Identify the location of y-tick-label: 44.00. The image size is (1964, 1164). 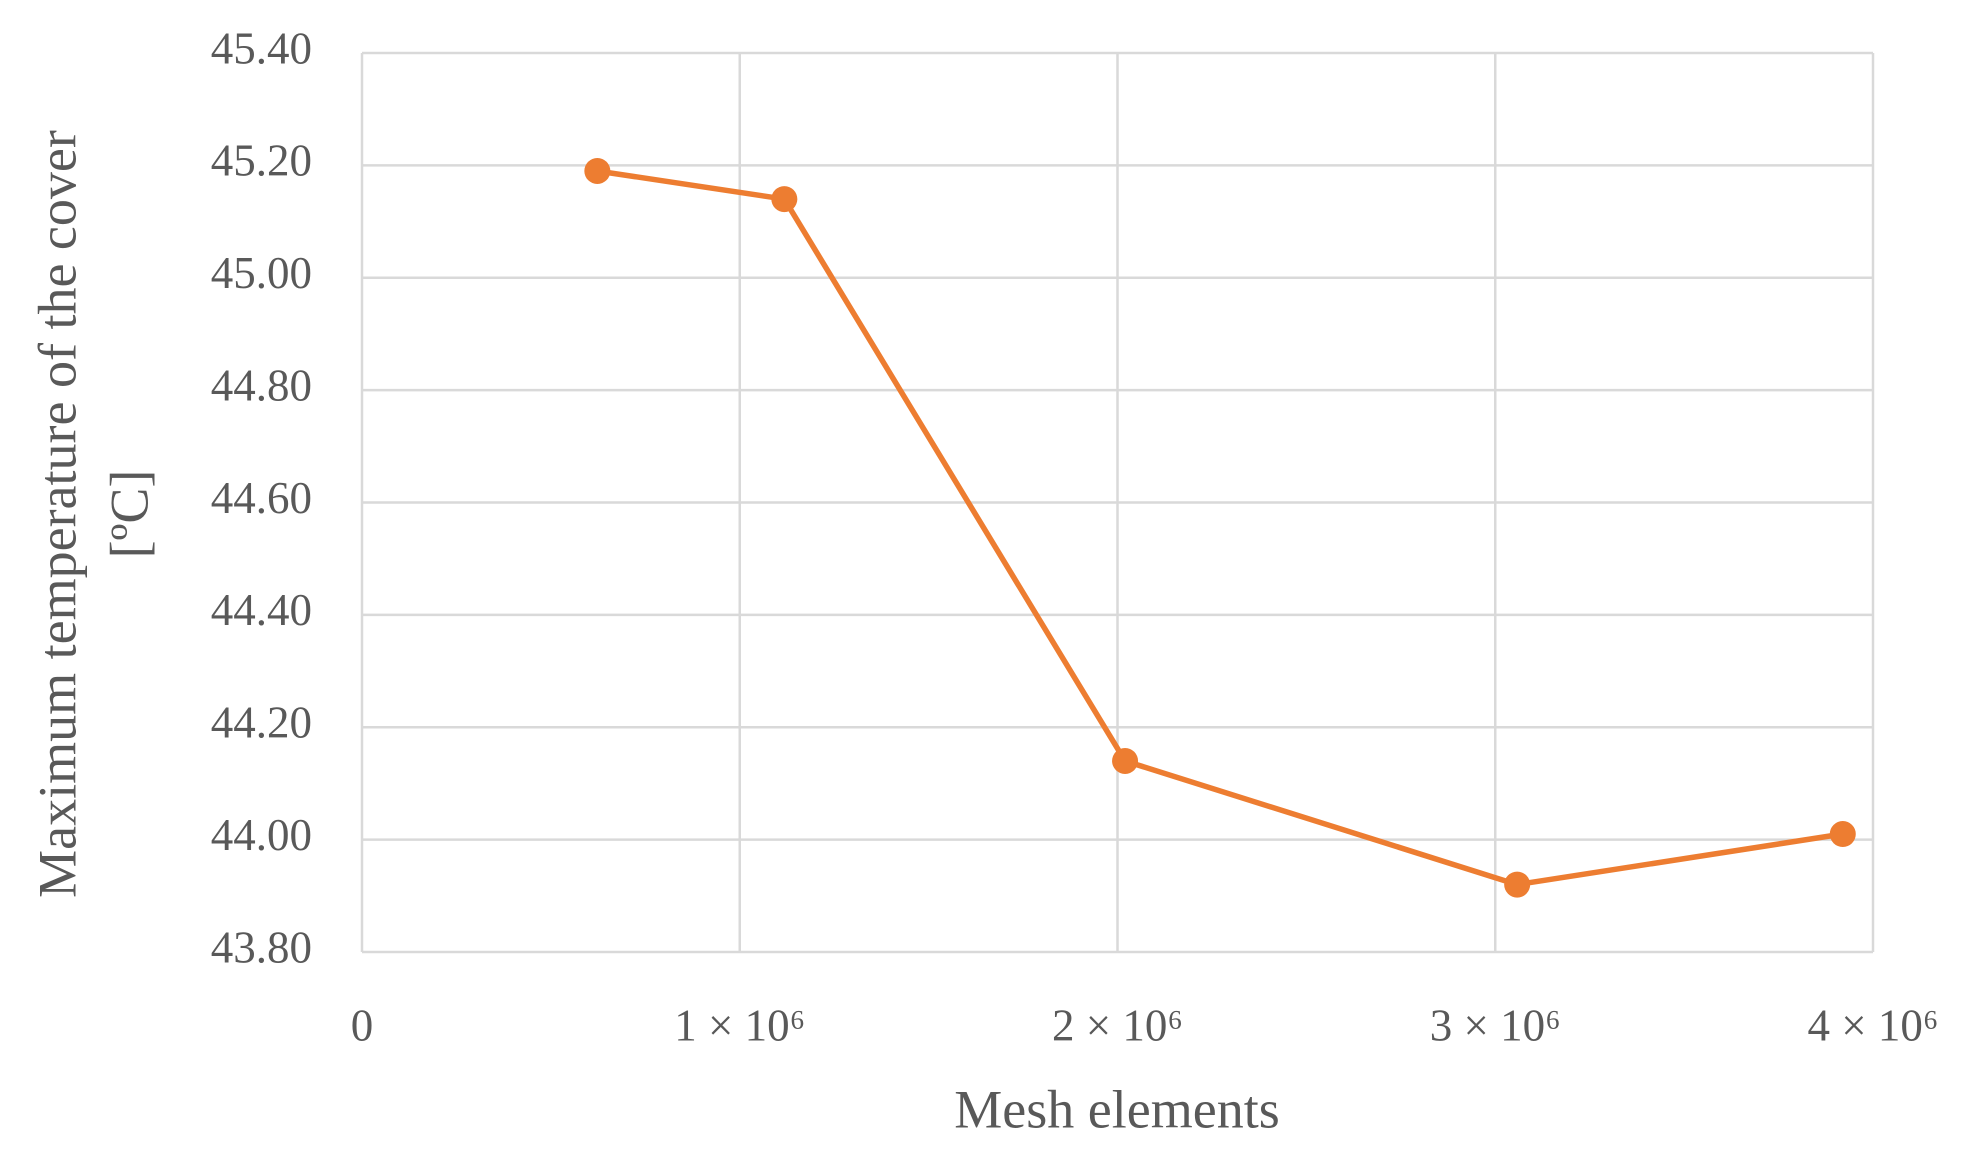
(261, 835).